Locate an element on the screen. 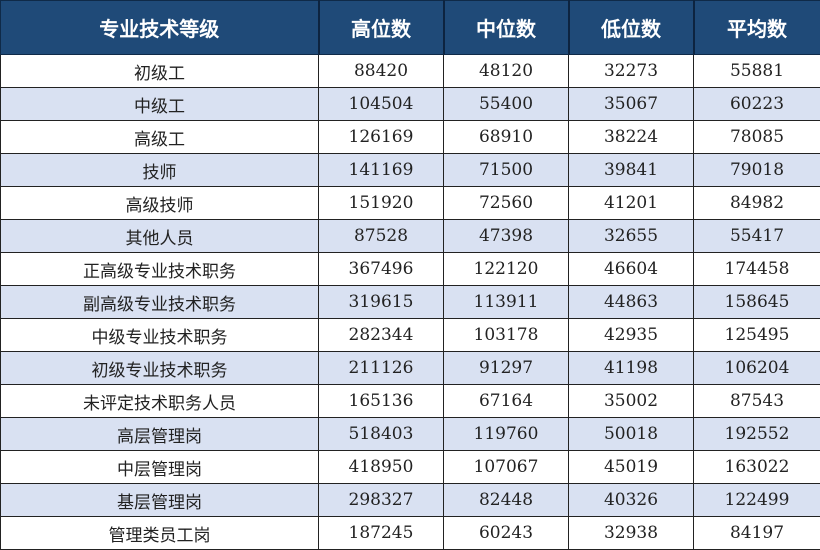 Image resolution: width=820 pixels, height=550 pixels. median-cell: 113911 is located at coordinates (506, 302).